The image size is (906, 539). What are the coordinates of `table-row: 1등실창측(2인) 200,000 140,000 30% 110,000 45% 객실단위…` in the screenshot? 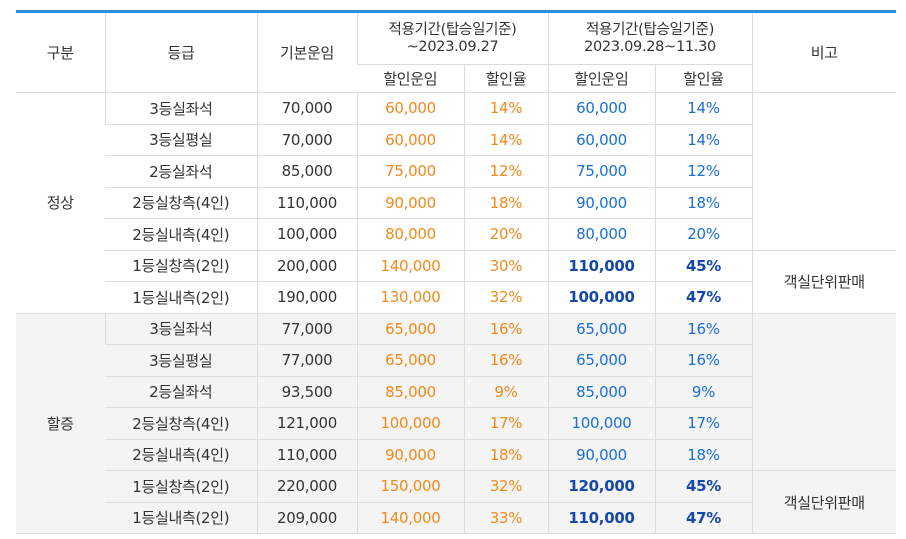 It's located at (456, 282).